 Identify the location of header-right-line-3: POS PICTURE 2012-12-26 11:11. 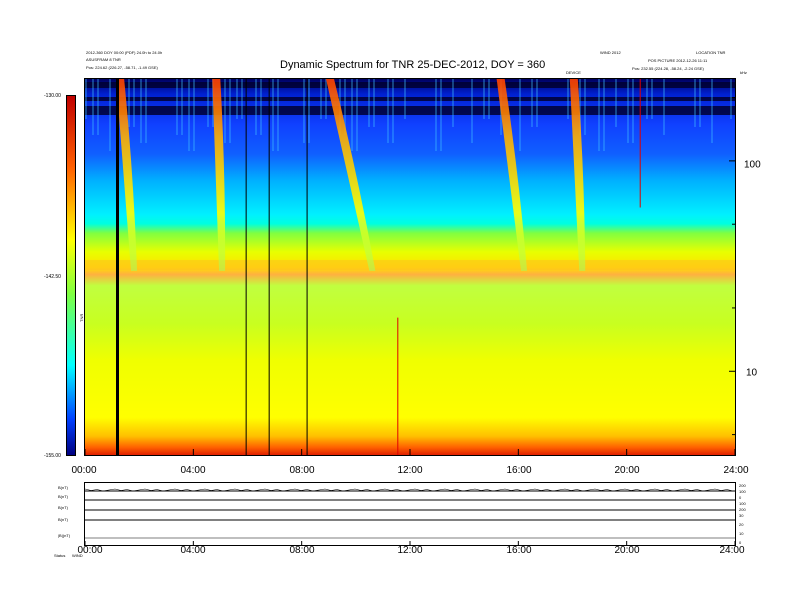
(678, 60).